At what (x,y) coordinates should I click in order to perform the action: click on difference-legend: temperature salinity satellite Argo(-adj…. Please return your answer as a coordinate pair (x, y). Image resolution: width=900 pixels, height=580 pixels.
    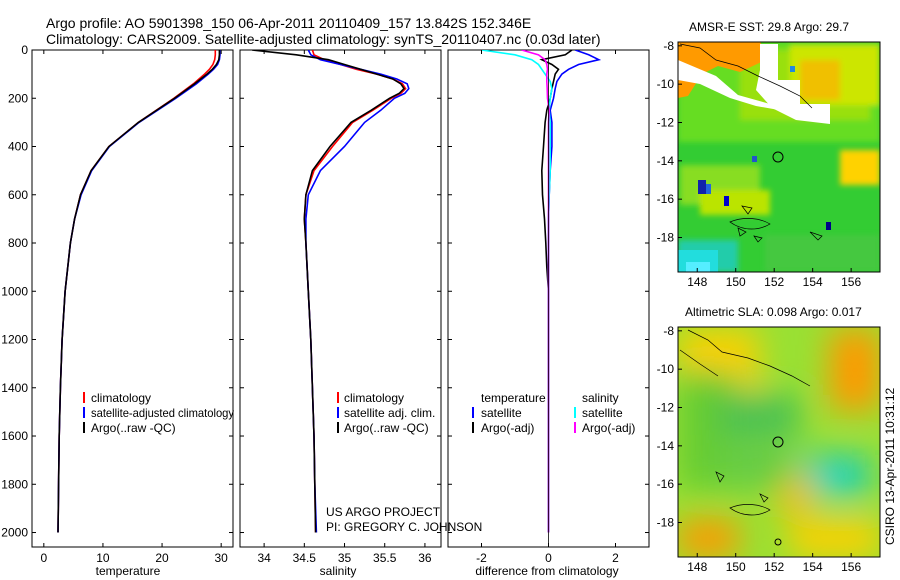
    Looking at the image, I should click on (553, 413).